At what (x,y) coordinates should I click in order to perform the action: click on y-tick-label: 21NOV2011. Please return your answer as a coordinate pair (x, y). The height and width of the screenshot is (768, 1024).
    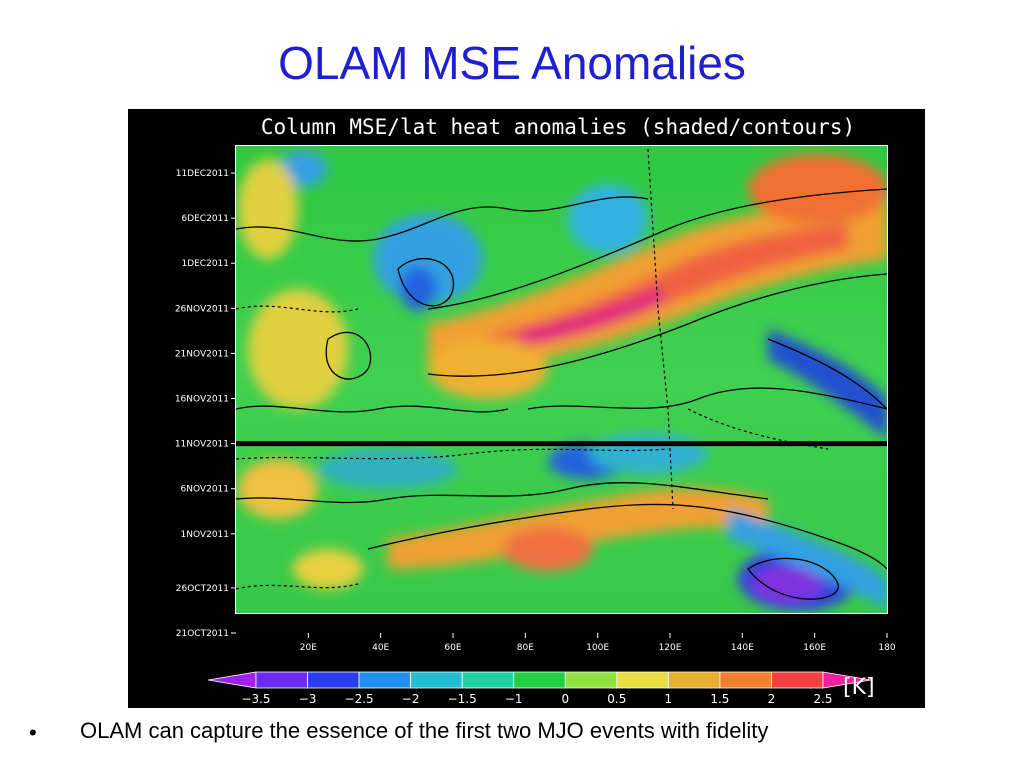
    Looking at the image, I should click on (202, 354).